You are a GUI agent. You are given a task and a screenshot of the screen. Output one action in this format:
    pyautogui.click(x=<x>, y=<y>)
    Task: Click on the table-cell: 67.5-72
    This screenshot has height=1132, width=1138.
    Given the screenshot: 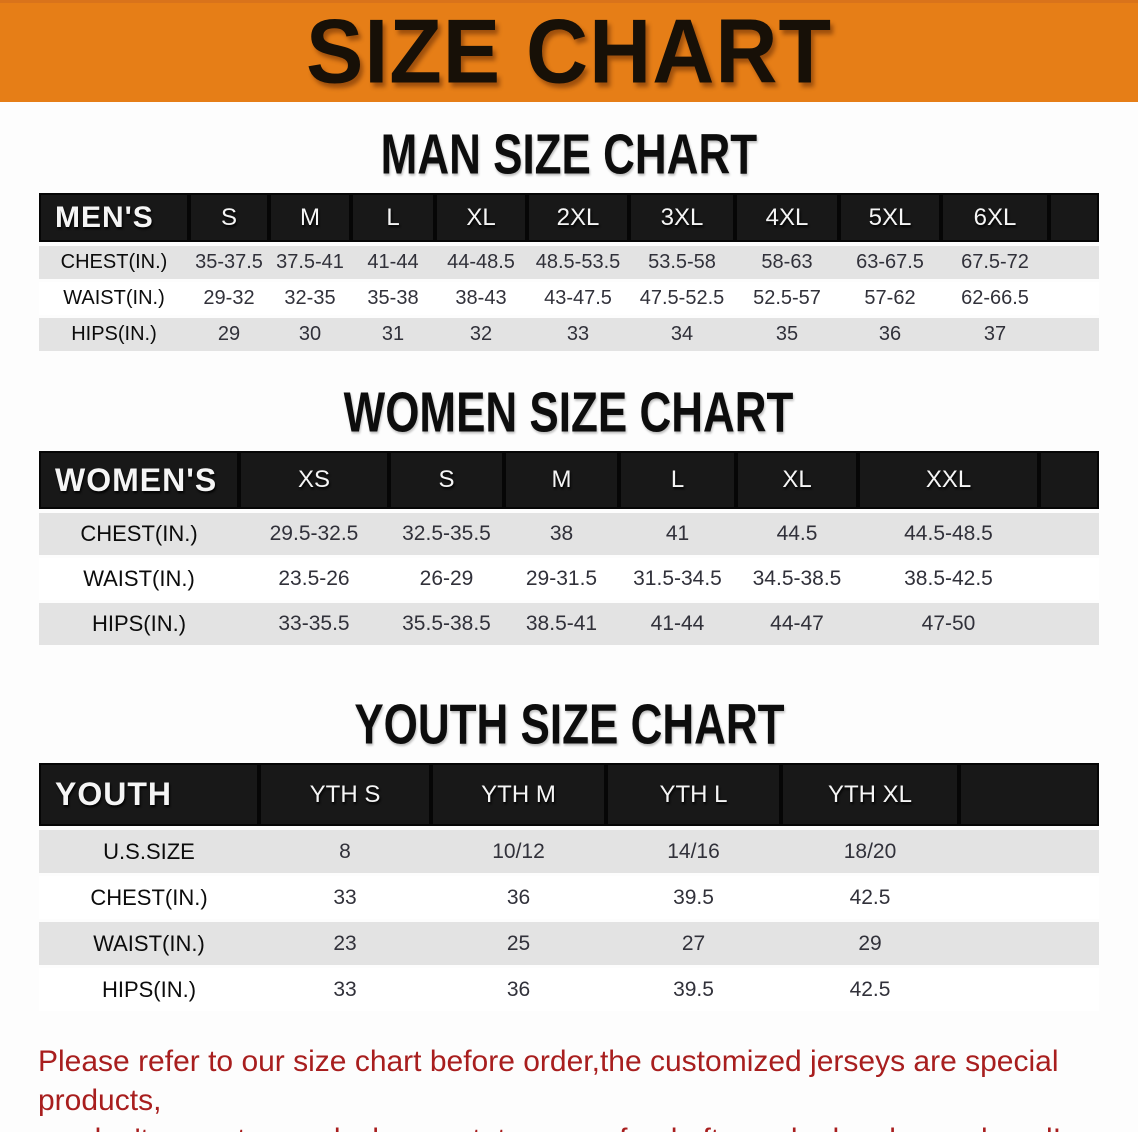 What is the action you would take?
    pyautogui.click(x=995, y=263)
    